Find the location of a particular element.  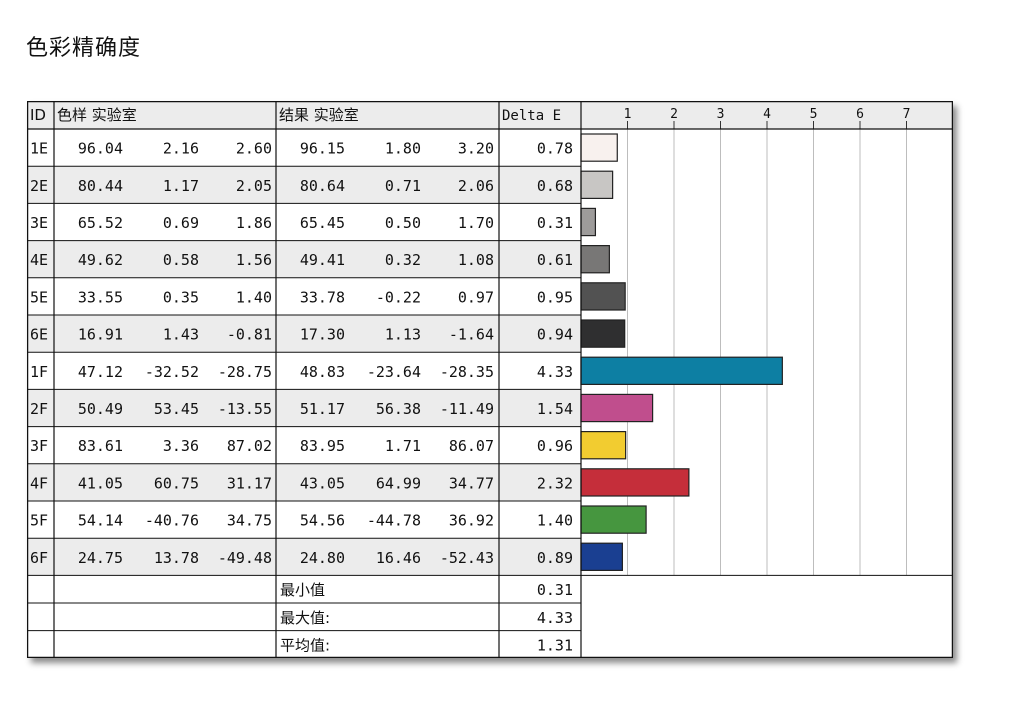

result-value-3e-0: 65.45 is located at coordinates (322, 223).